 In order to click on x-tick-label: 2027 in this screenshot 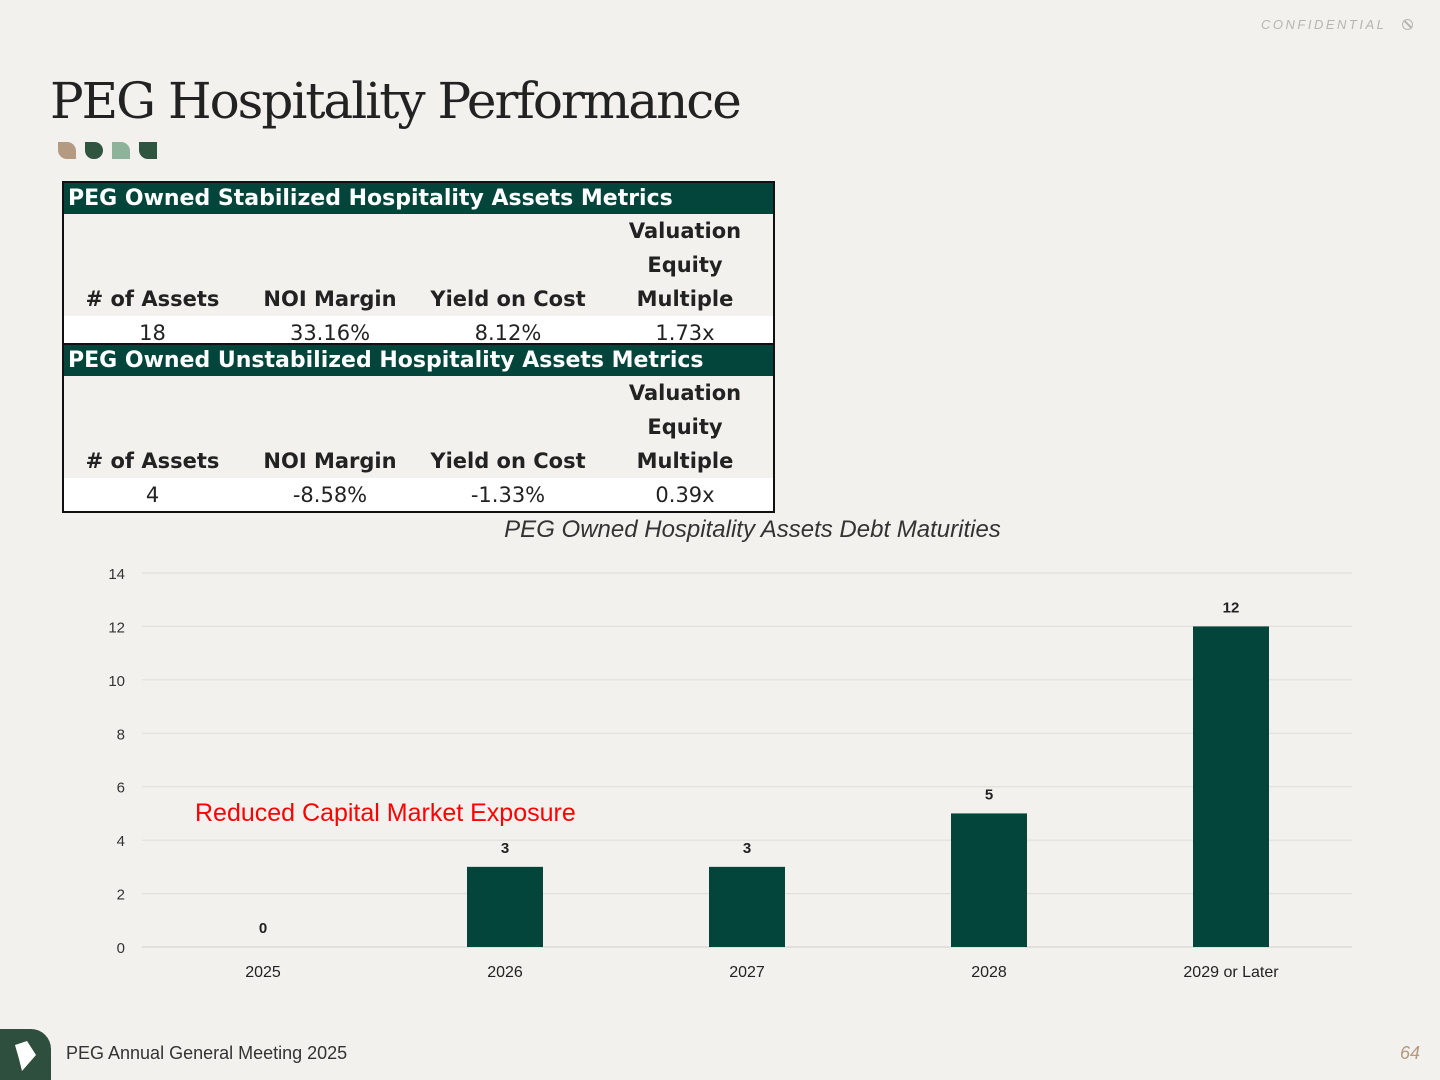, I will do `click(747, 972)`.